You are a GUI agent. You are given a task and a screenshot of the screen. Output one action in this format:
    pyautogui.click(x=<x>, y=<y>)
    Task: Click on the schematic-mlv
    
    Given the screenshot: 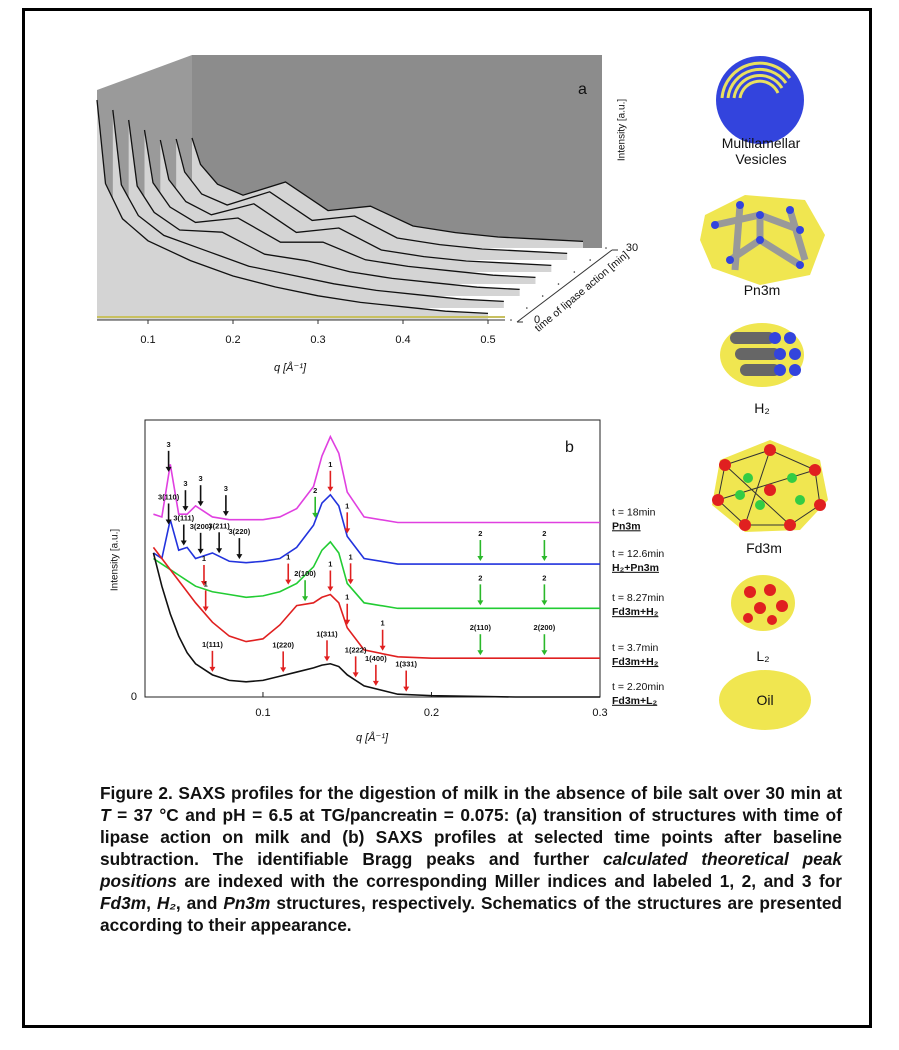 What is the action you would take?
    pyautogui.click(x=760, y=100)
    